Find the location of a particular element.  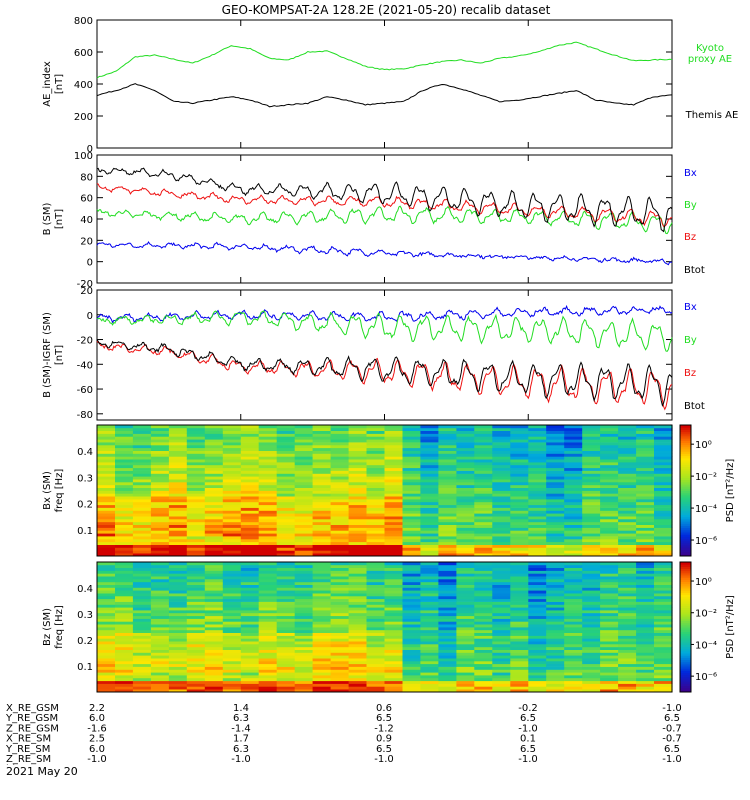

ae-line-kyoto is located at coordinates (384, 60).